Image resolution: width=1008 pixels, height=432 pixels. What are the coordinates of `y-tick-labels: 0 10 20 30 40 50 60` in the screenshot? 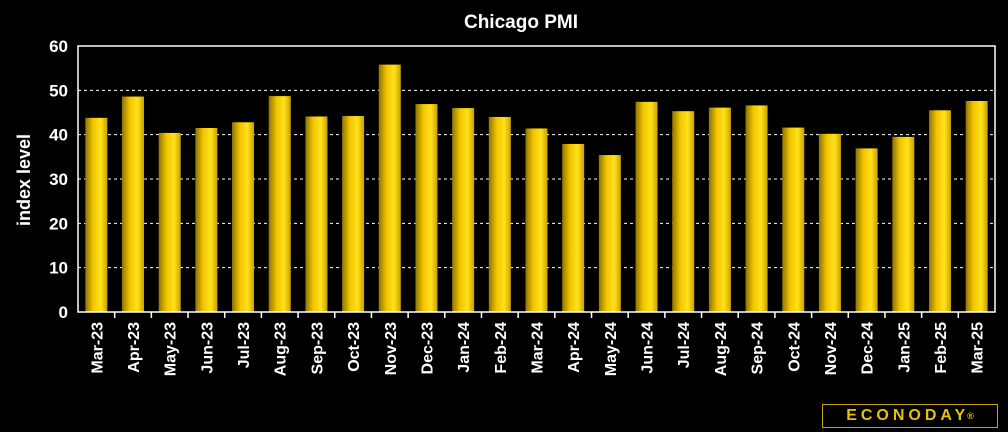 It's located at (58, 179).